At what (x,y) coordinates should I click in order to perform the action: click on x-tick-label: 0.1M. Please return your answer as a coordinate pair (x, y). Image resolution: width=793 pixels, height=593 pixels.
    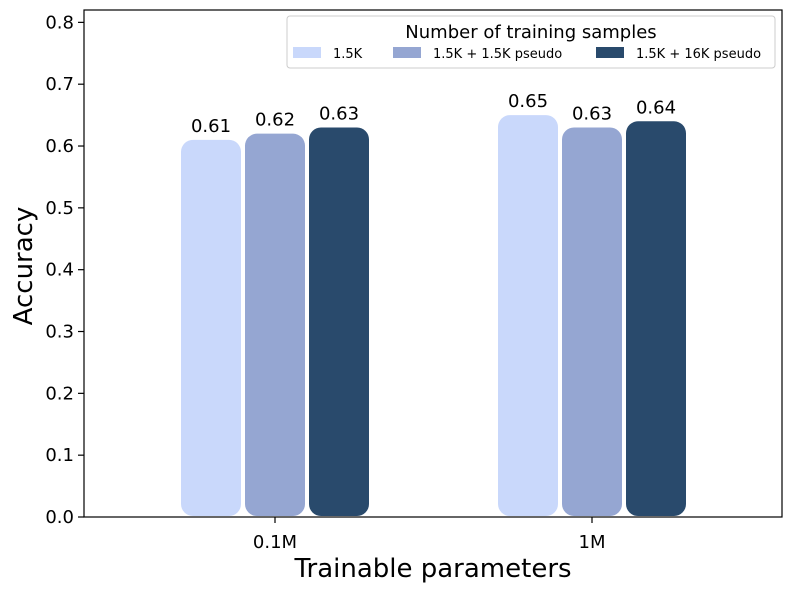
    Looking at the image, I should click on (275, 542).